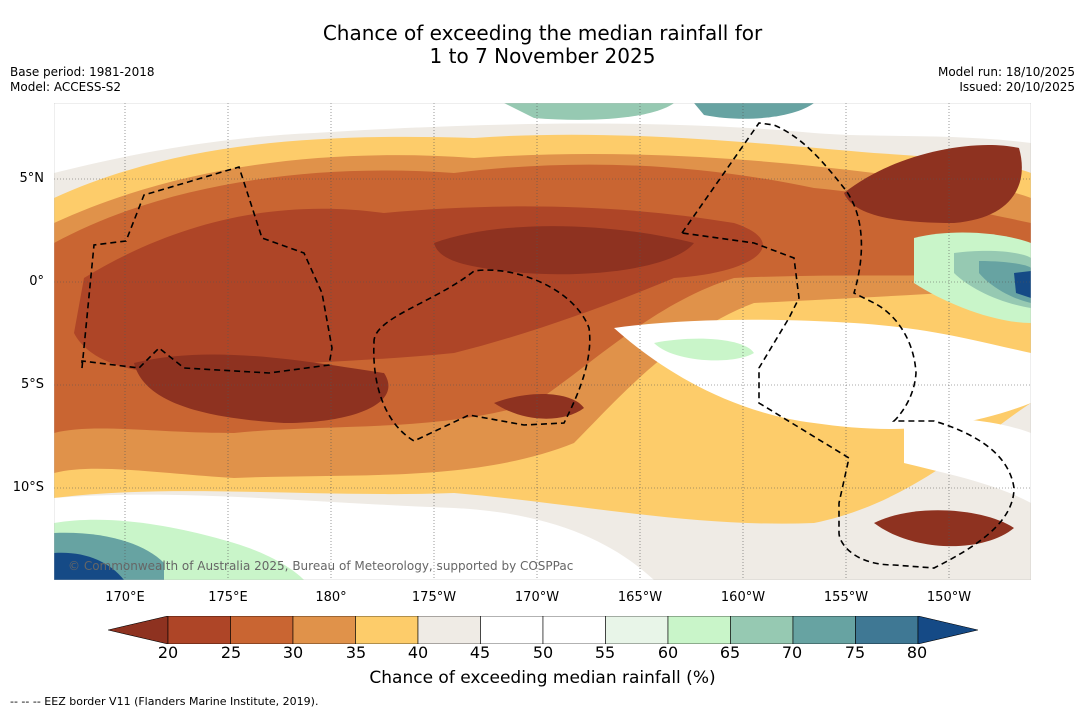 The image size is (1085, 713). What do you see at coordinates (66, 87) in the screenshot?
I see `model-name: Model: ACCESS-S2` at bounding box center [66, 87].